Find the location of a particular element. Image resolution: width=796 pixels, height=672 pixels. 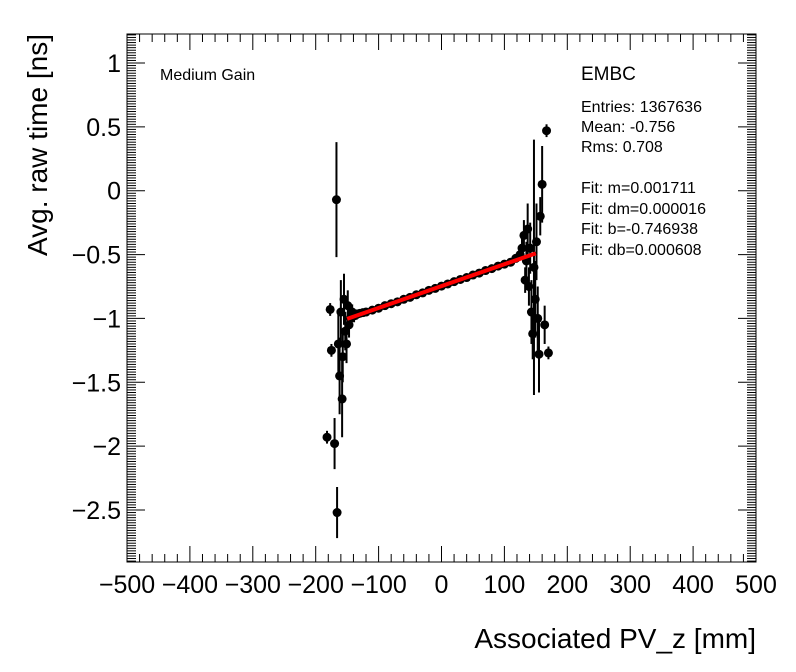

stats-fit-db: Fit: db=0.000608 is located at coordinates (641, 250).